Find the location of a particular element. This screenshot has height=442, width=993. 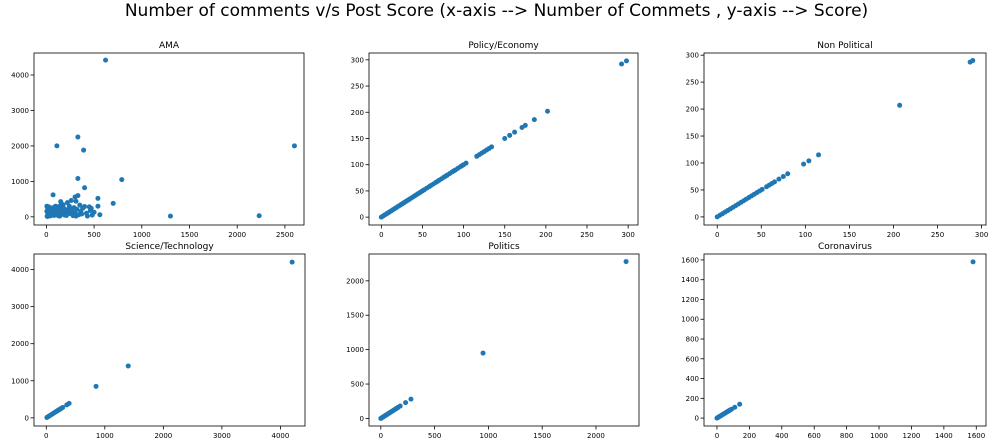

subplot-title: Politics is located at coordinates (504, 247).